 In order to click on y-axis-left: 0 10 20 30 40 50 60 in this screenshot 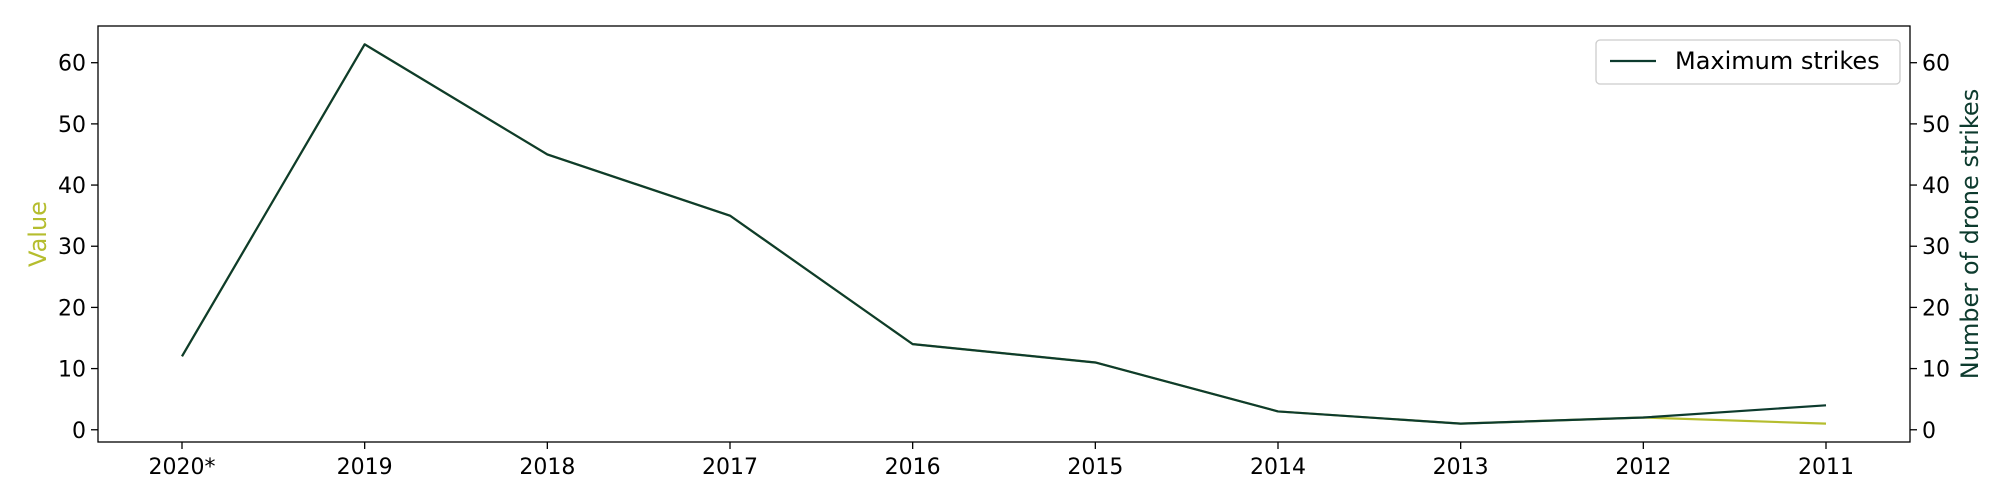, I will do `click(78, 248)`.